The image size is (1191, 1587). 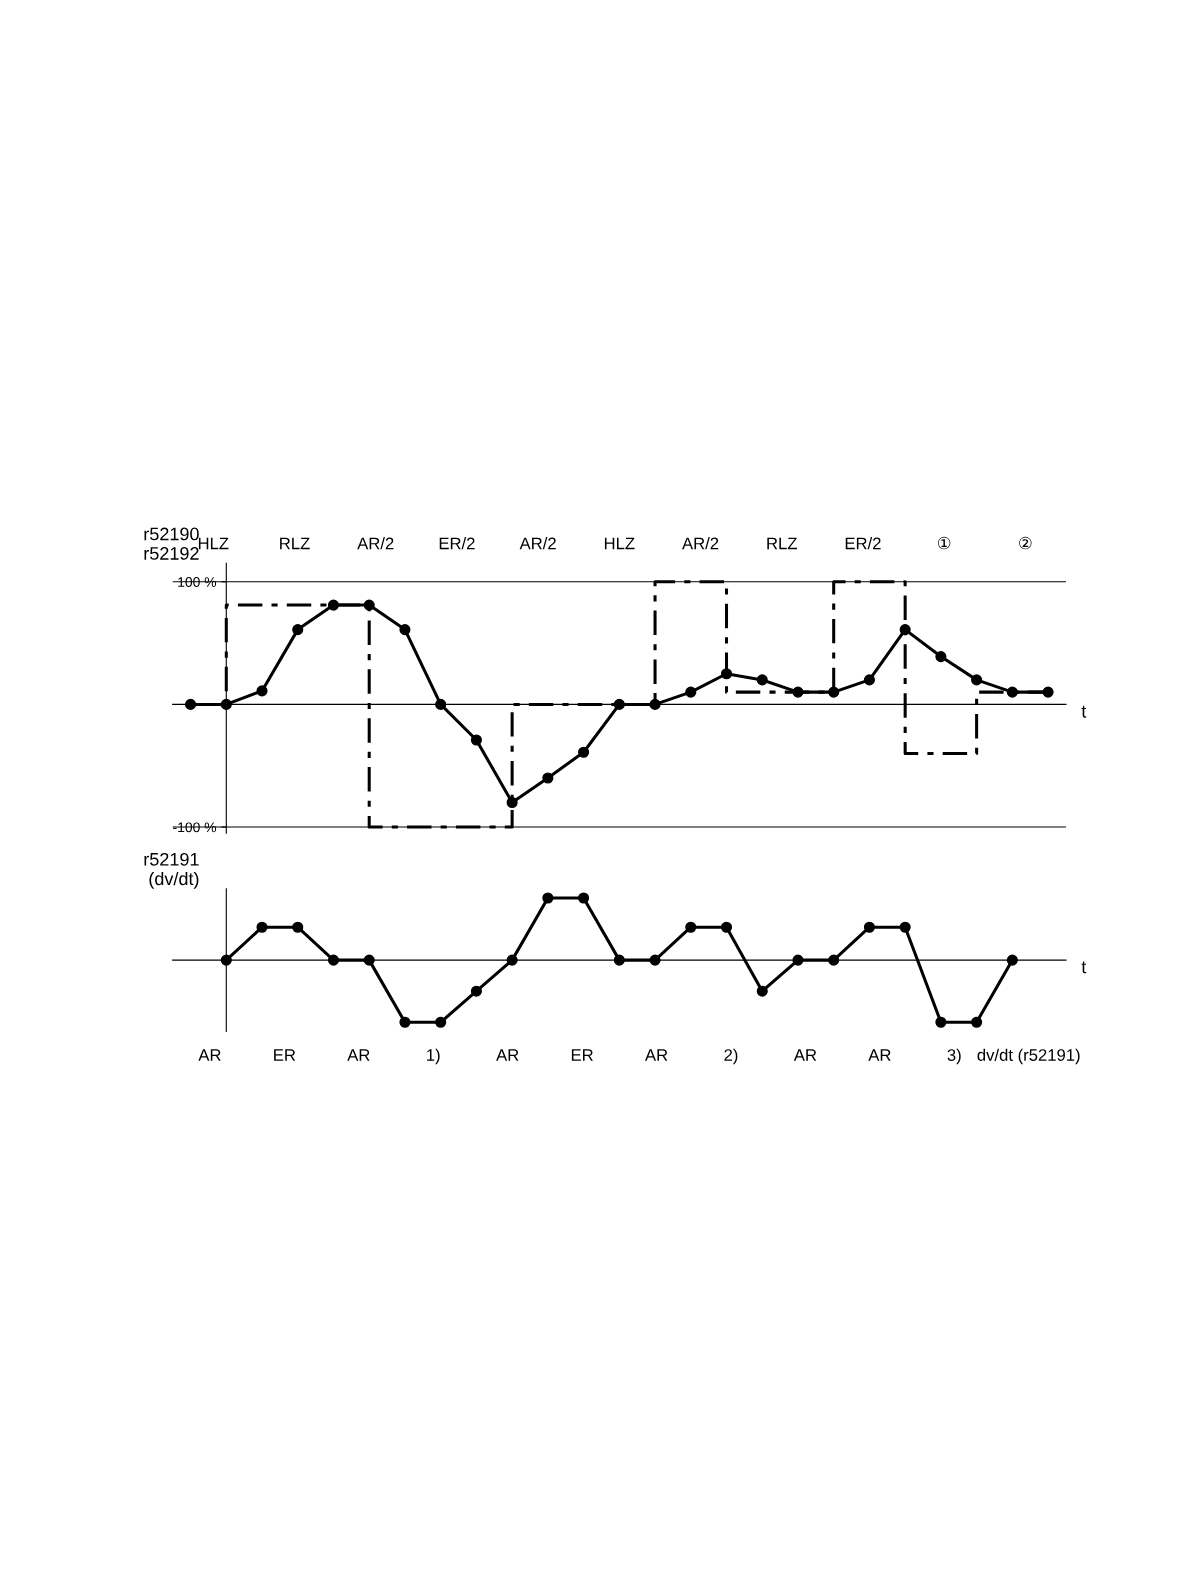 What do you see at coordinates (954, 1056) in the screenshot?
I see `text: 3)` at bounding box center [954, 1056].